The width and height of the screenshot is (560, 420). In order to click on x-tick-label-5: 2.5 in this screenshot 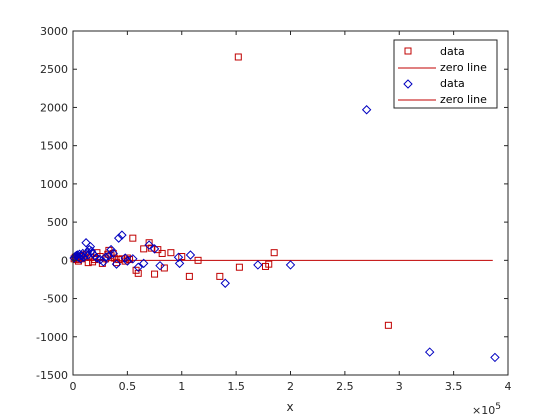, I will do `click(345, 386)`.